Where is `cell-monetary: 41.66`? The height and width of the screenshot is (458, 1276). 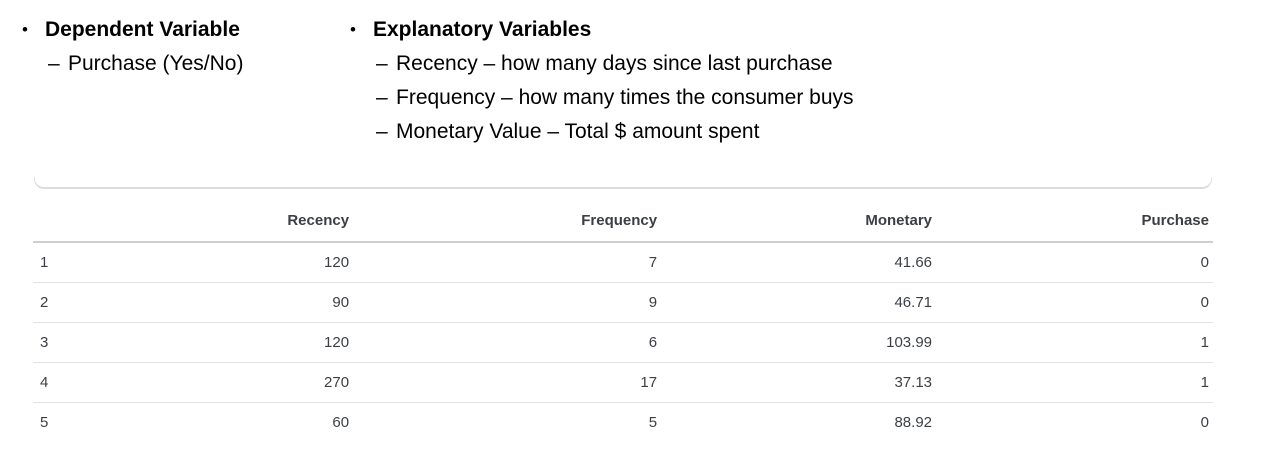 cell-monetary: 41.66 is located at coordinates (799, 262).